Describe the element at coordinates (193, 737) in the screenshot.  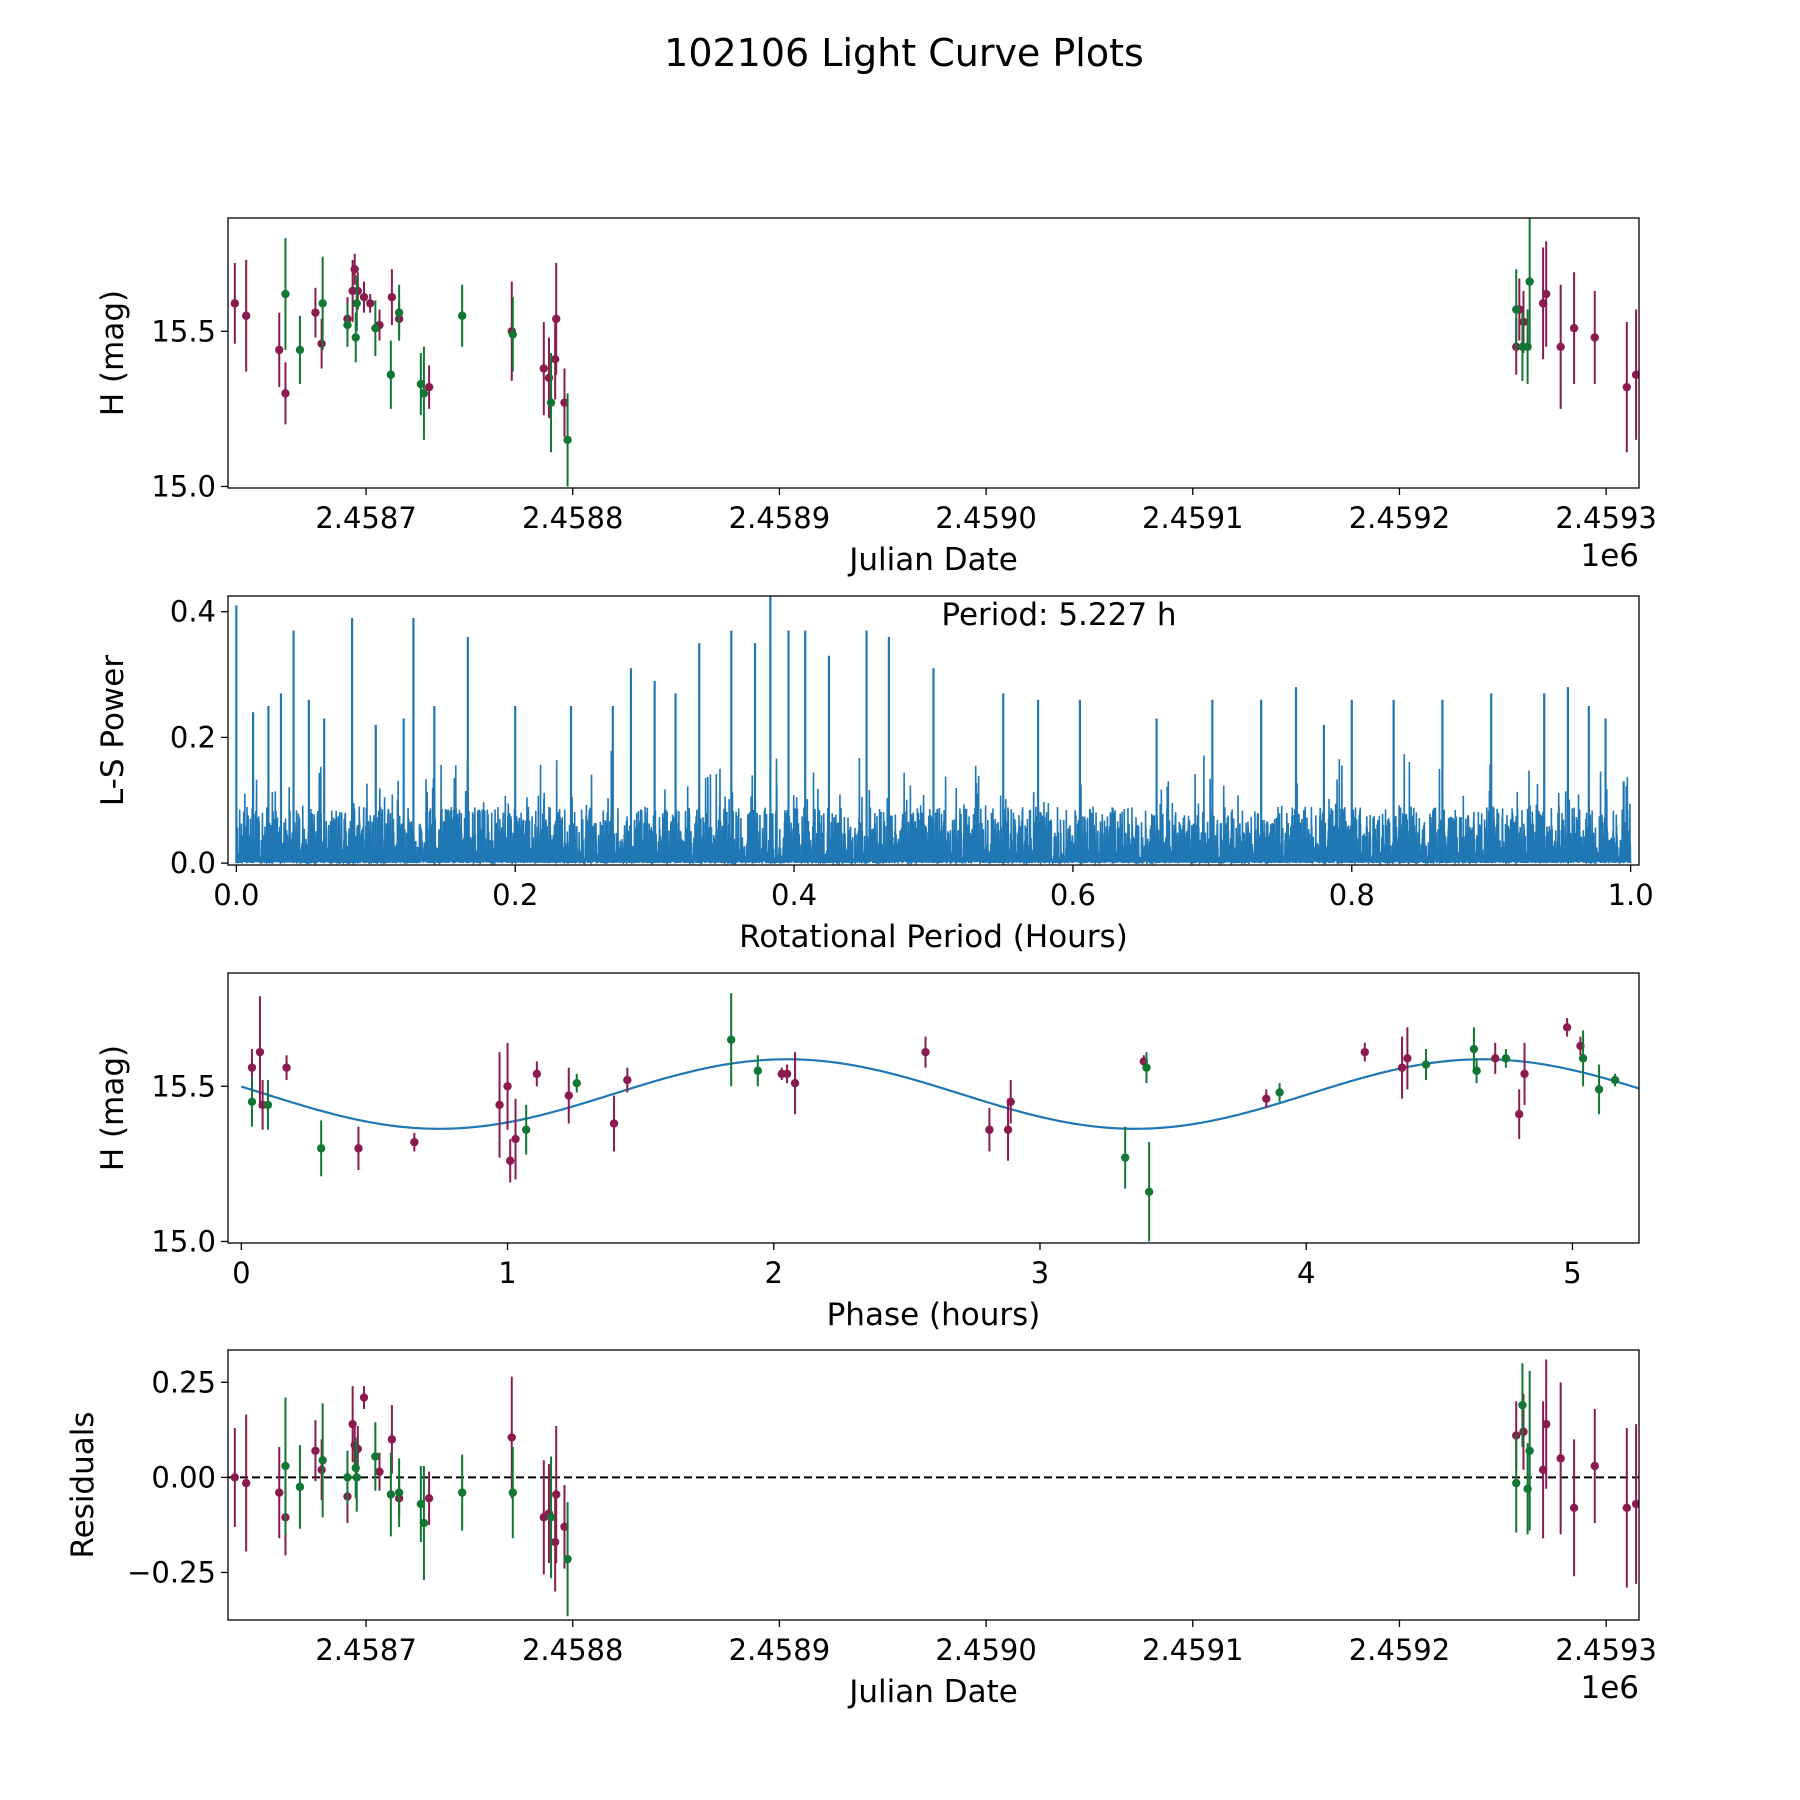
I see `y-tick-label: 0.2` at that location.